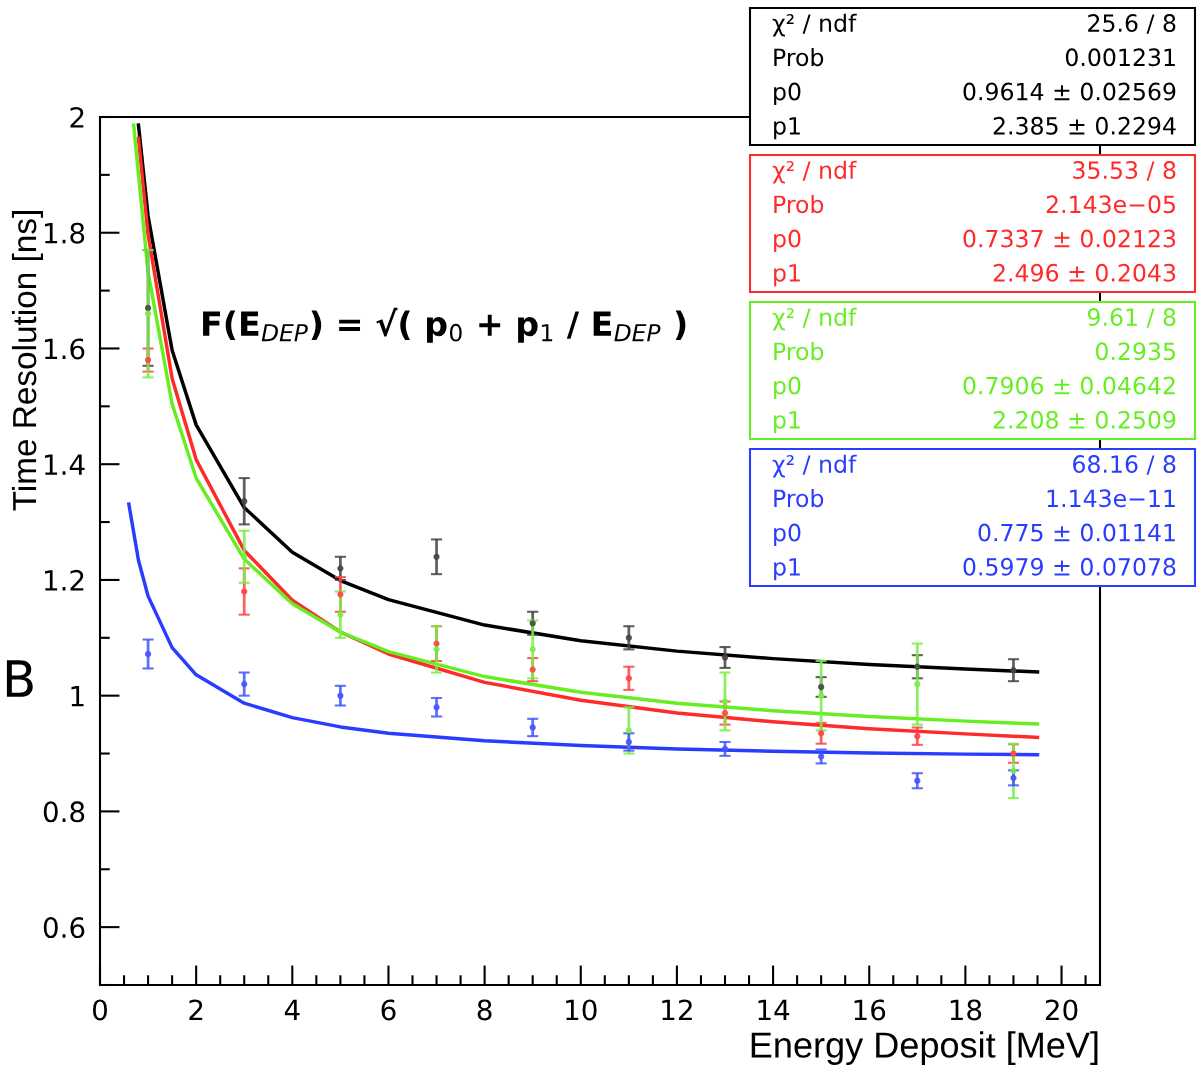 This screenshot has height=1071, width=1197. What do you see at coordinates (77, 696) in the screenshot?
I see `y-tick-label: 1` at bounding box center [77, 696].